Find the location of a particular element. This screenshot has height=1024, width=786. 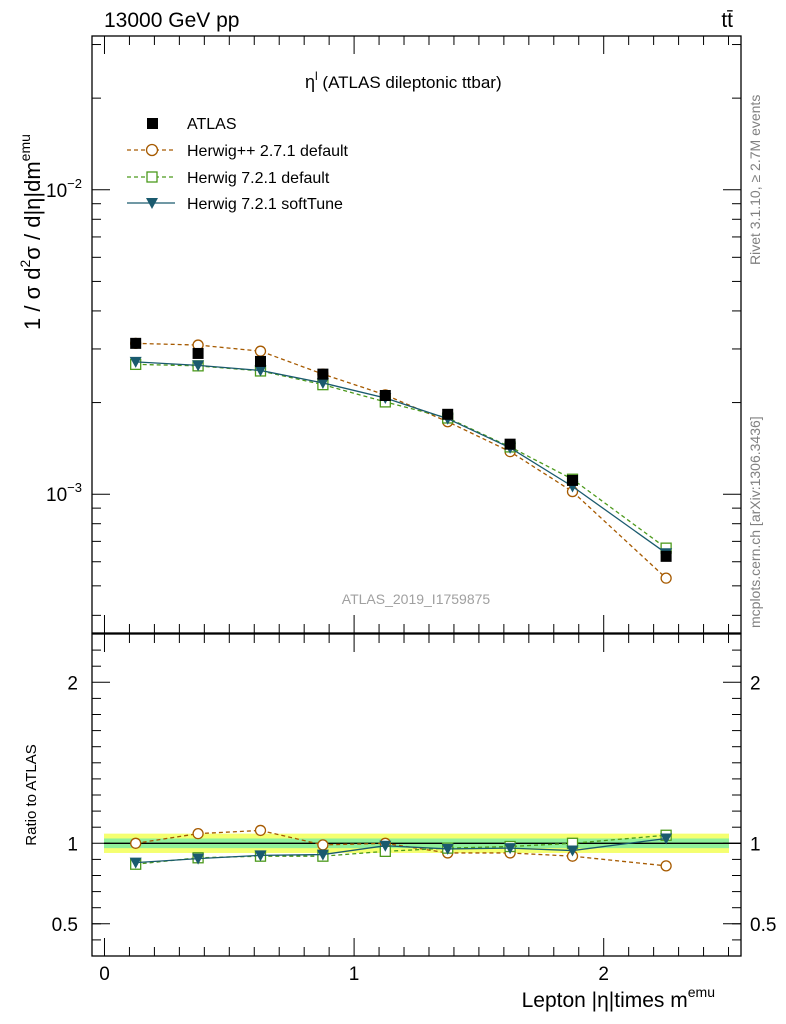

mcplots-label: mcplots.cern.ch [arXiv:1306.3436] is located at coordinates (755, 522).